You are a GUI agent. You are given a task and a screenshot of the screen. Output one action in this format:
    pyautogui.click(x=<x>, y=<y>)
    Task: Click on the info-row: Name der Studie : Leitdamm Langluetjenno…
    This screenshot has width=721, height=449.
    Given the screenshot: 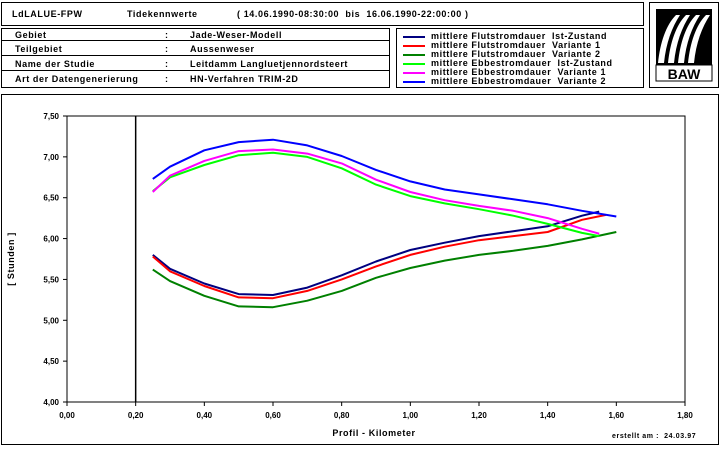 What is the action you would take?
    pyautogui.click(x=195, y=65)
    